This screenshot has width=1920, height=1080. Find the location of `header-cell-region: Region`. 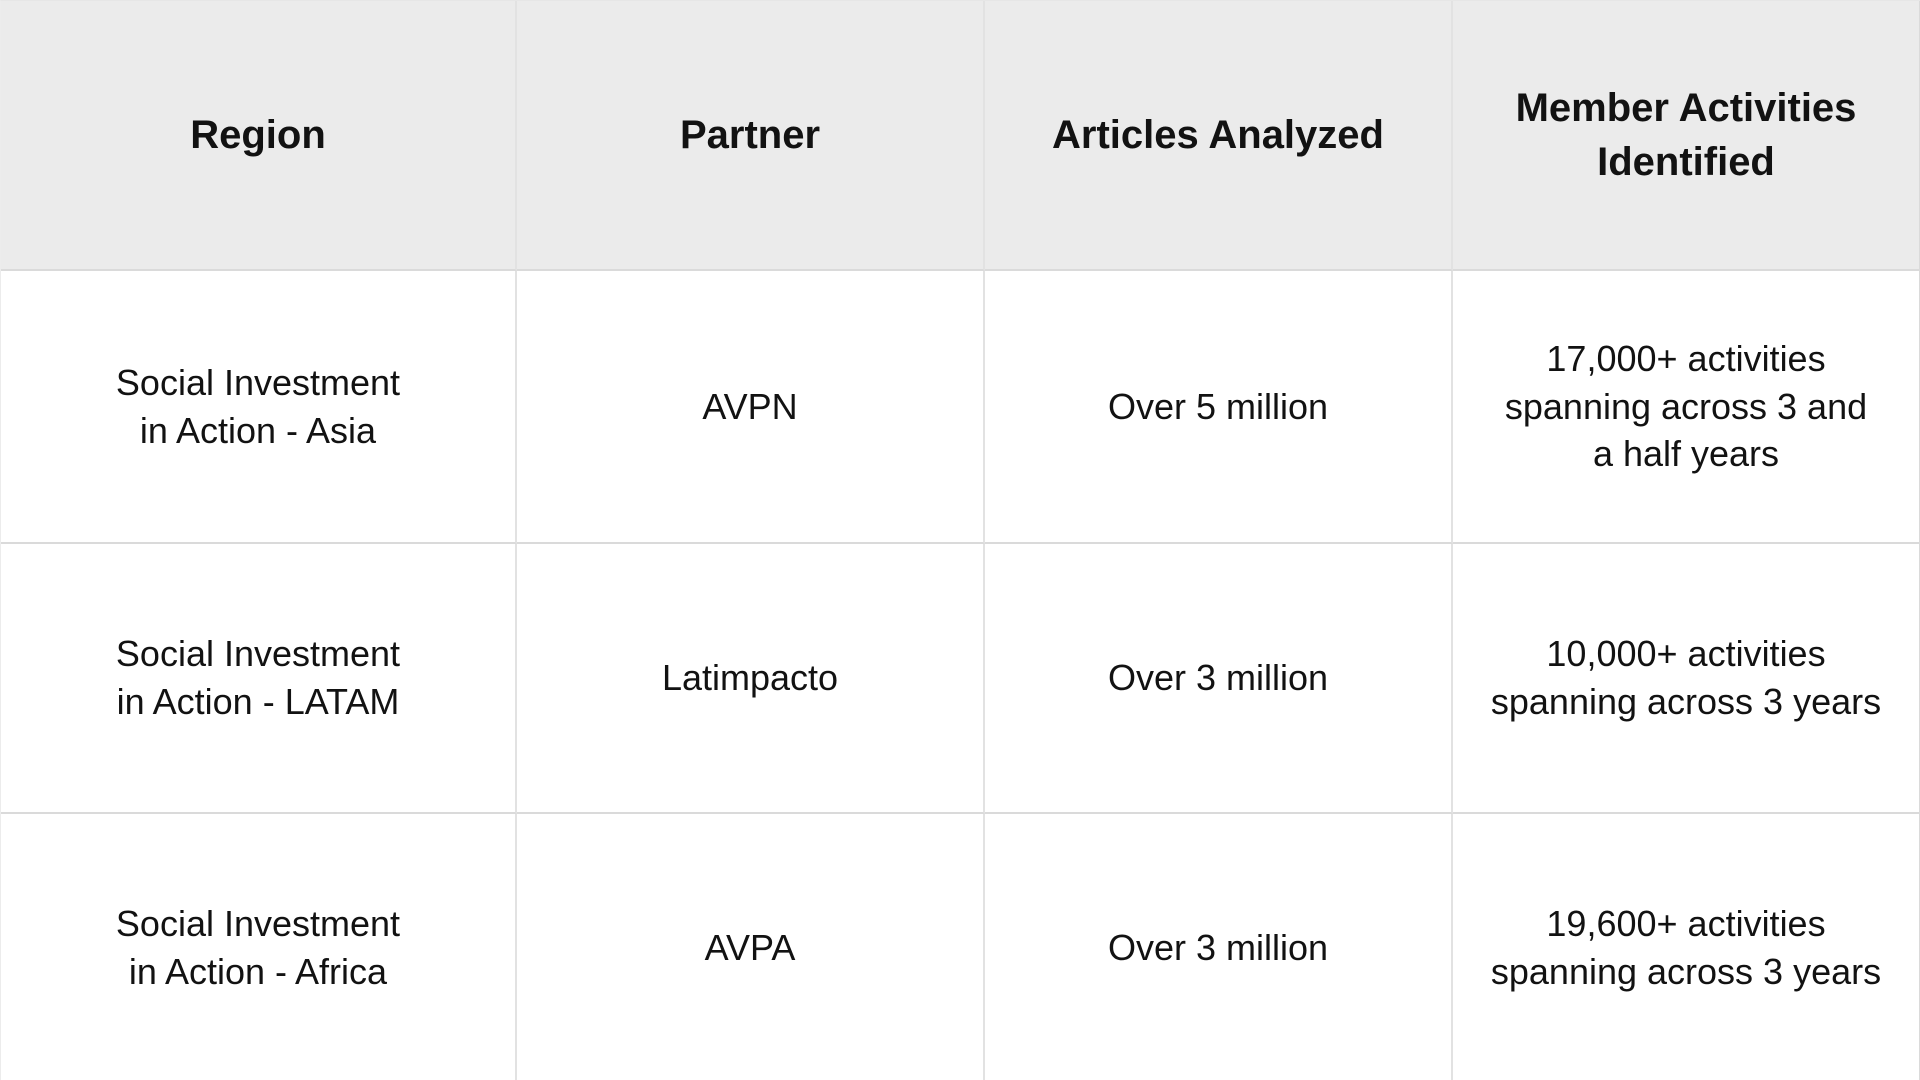

header-cell-region: Region is located at coordinates (259, 136).